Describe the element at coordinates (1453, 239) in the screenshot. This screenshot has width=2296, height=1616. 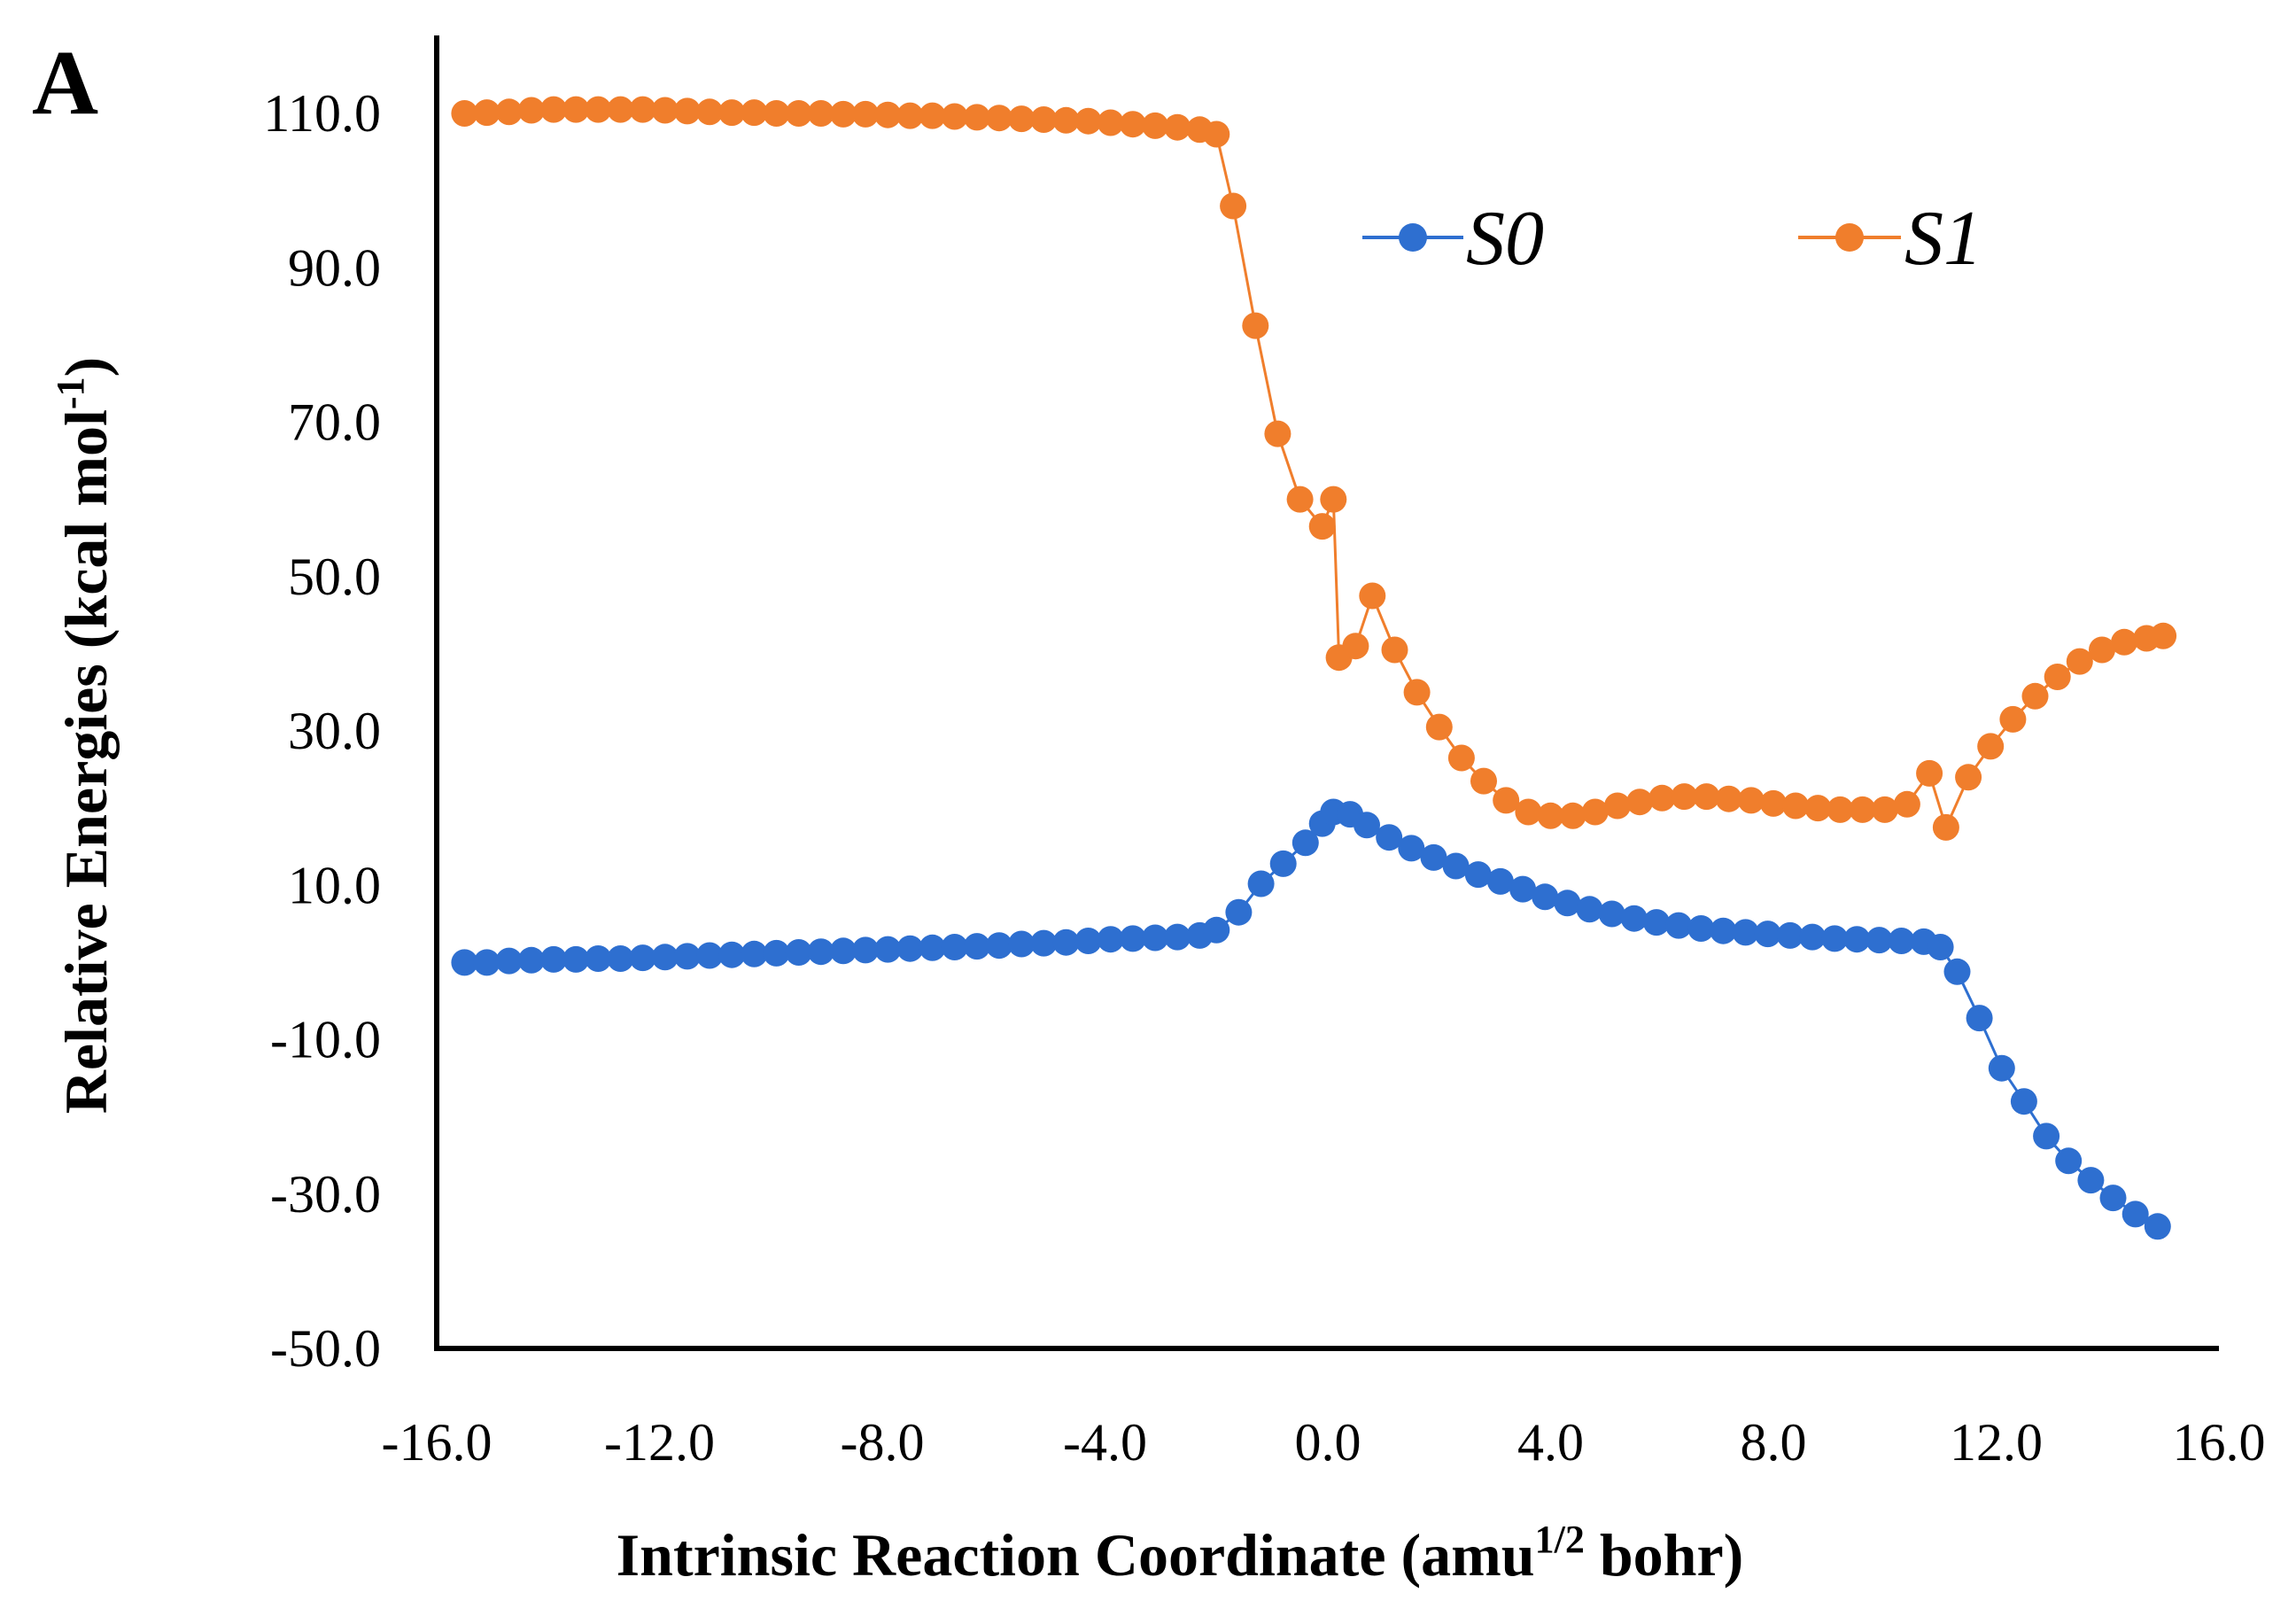
I see `legend-item-s0: S0` at that location.